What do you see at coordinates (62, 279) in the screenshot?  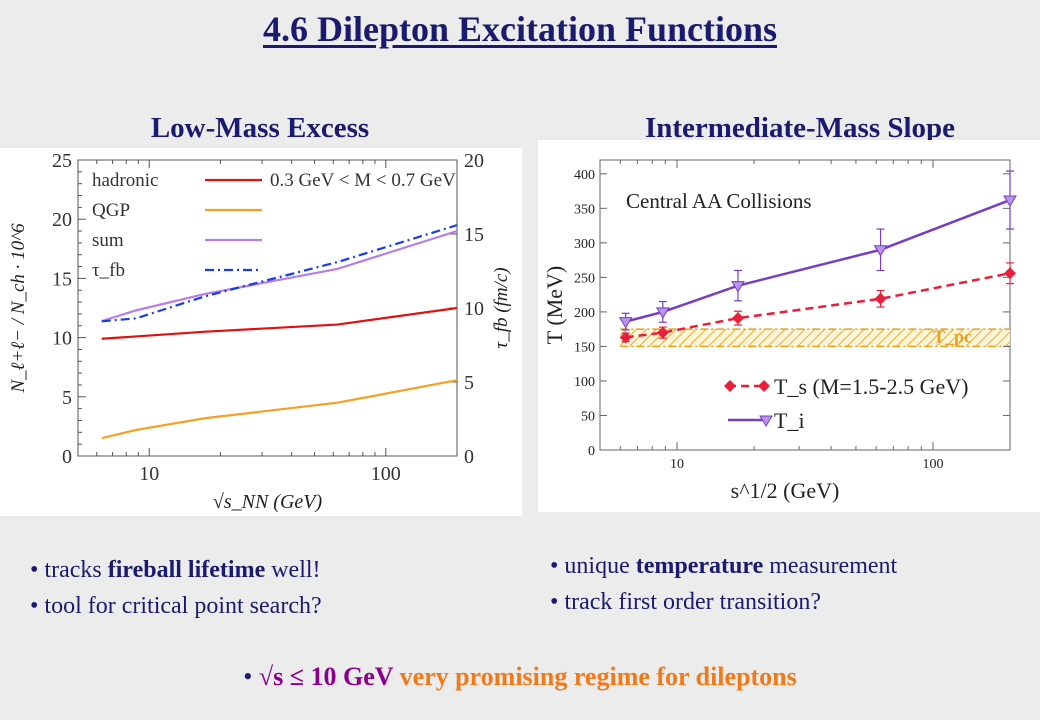 I see `y-tick-label: 15` at bounding box center [62, 279].